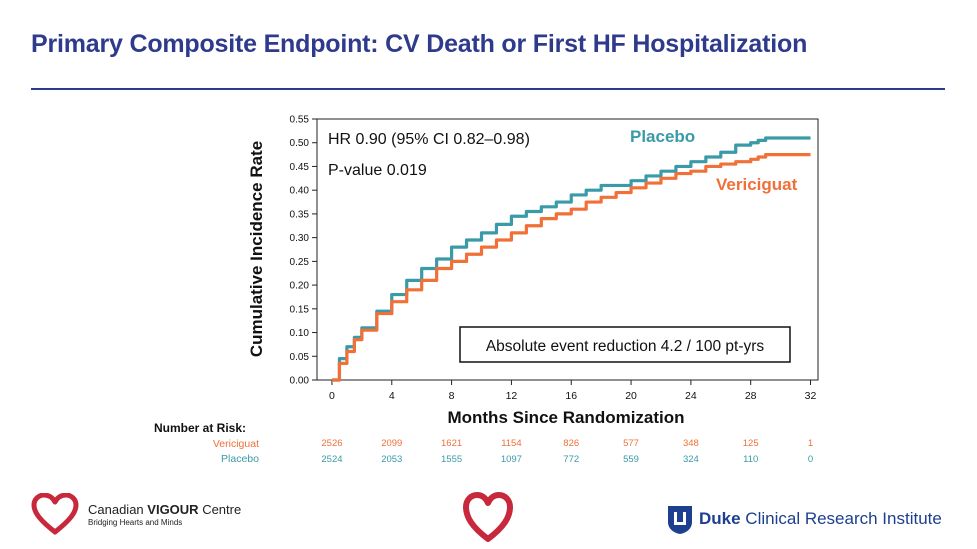 The width and height of the screenshot is (977, 549). I want to click on duke-shield-icon, so click(680, 520).